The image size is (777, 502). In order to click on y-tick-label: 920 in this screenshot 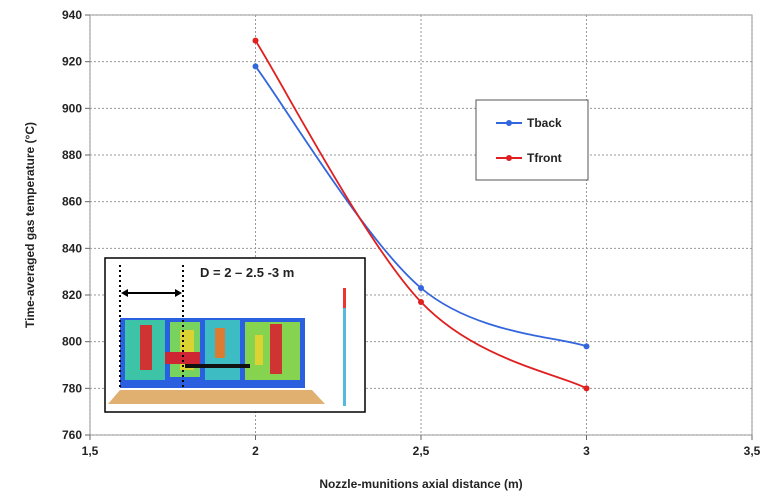, I will do `click(72, 62)`.